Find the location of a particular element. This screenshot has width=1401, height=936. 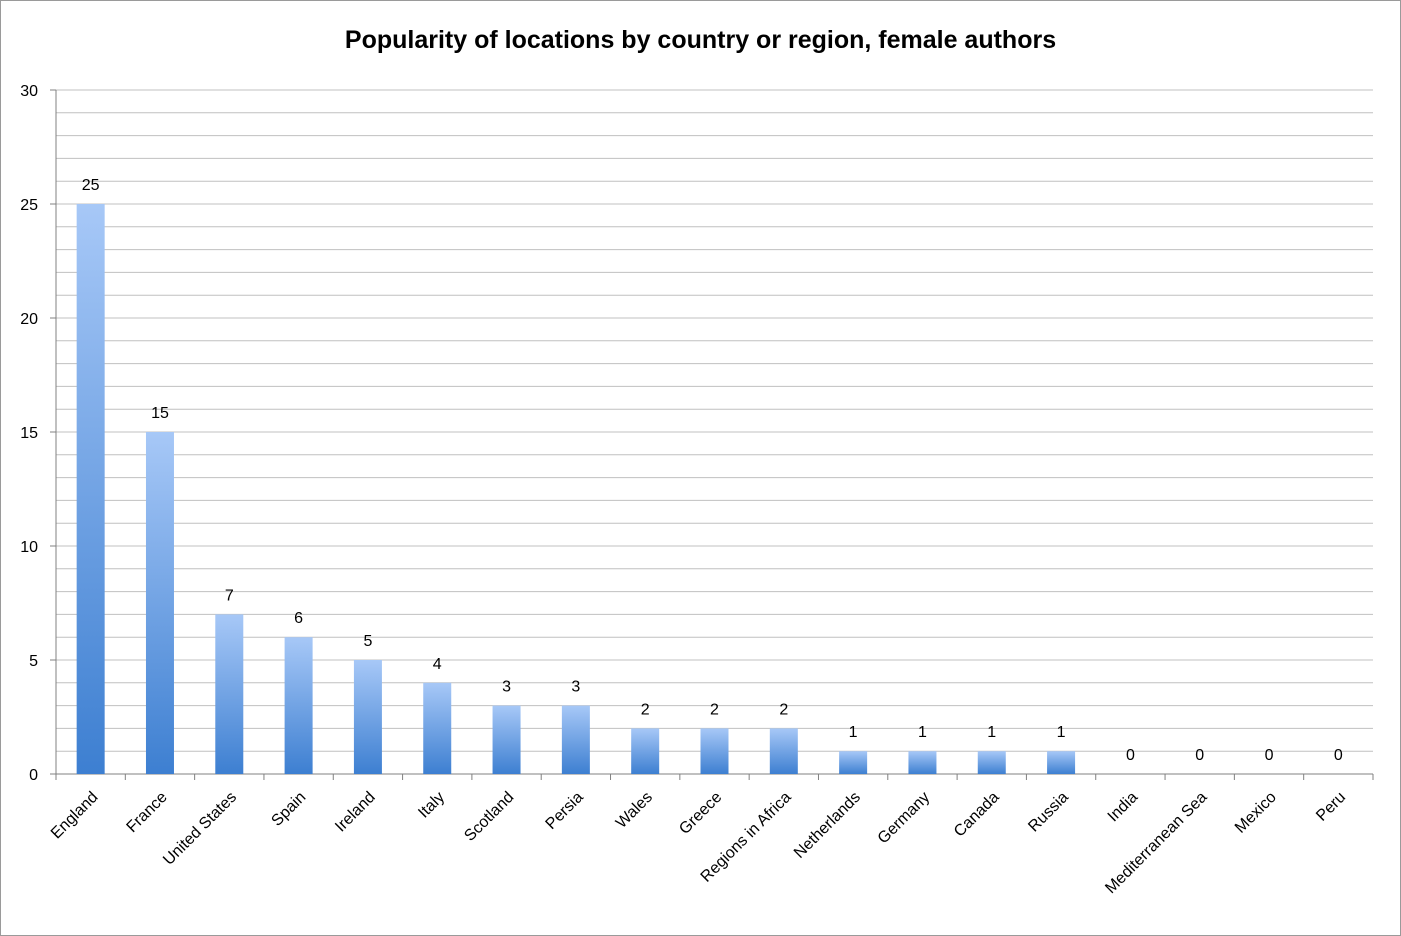

y-tick-label: 15 is located at coordinates (29, 433).